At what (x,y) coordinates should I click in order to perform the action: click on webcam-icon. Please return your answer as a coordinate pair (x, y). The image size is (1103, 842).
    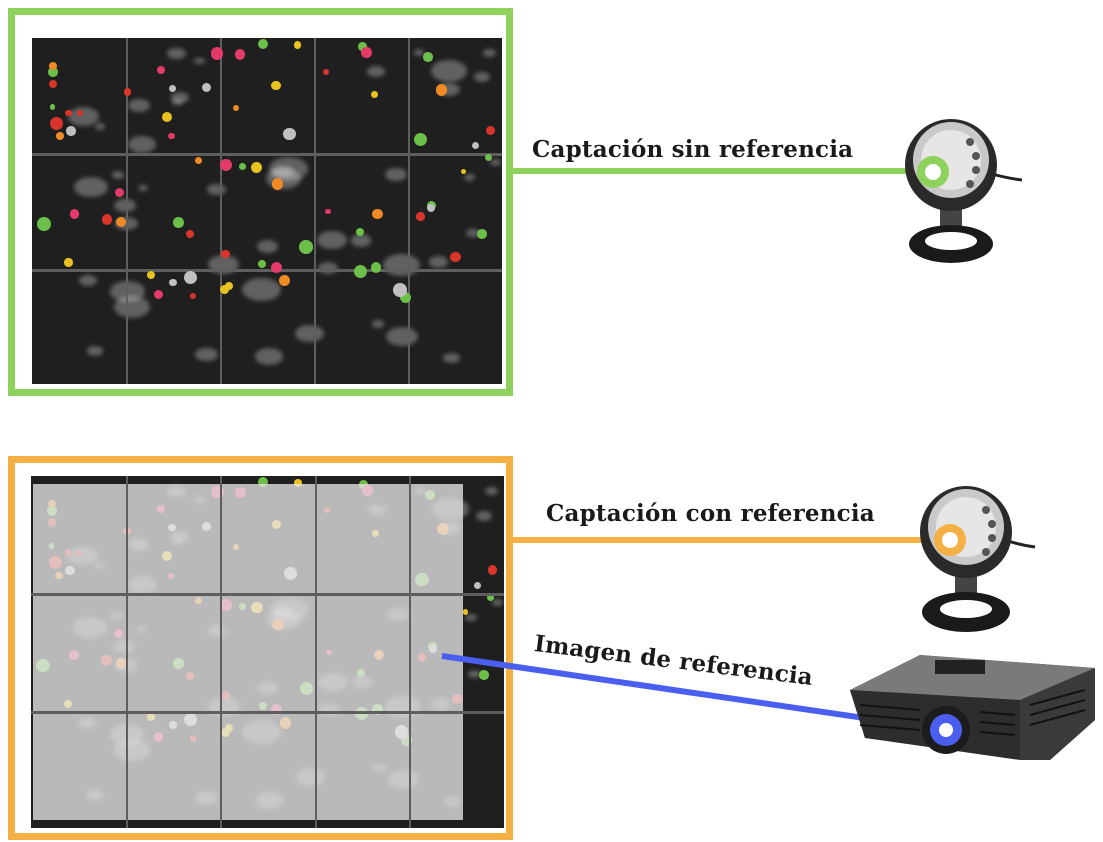
    Looking at the image, I should click on (978, 559).